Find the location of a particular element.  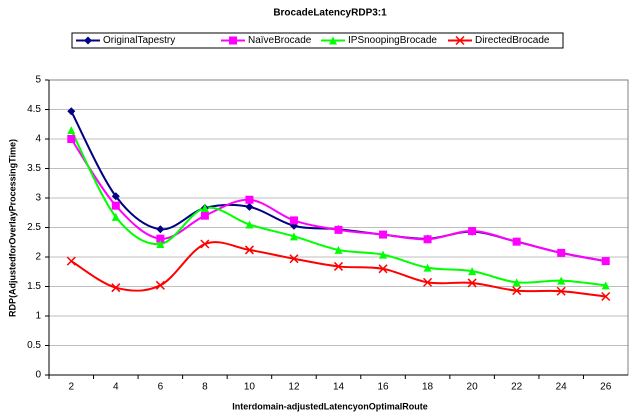

x-tick-label: 8 is located at coordinates (205, 387).